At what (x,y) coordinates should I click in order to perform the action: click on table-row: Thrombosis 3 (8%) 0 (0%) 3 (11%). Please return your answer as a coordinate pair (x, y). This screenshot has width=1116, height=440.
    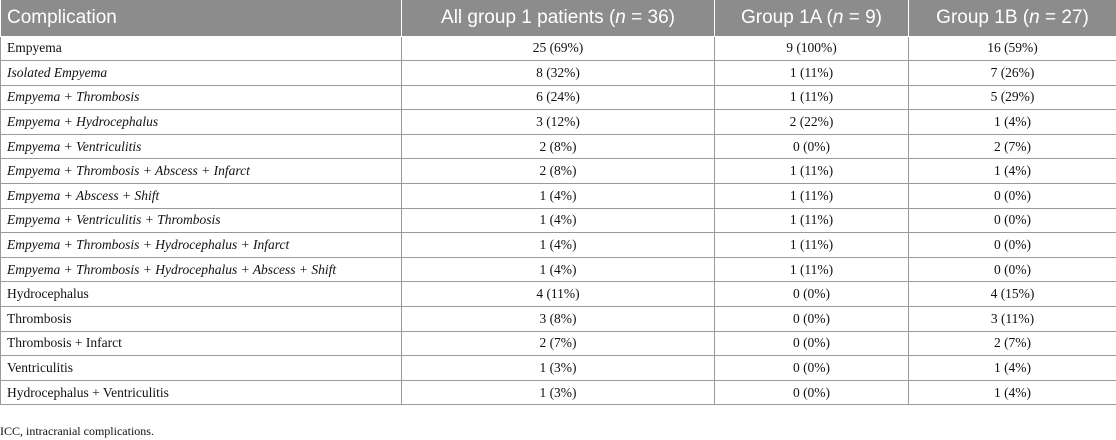
    Looking at the image, I should click on (558, 319).